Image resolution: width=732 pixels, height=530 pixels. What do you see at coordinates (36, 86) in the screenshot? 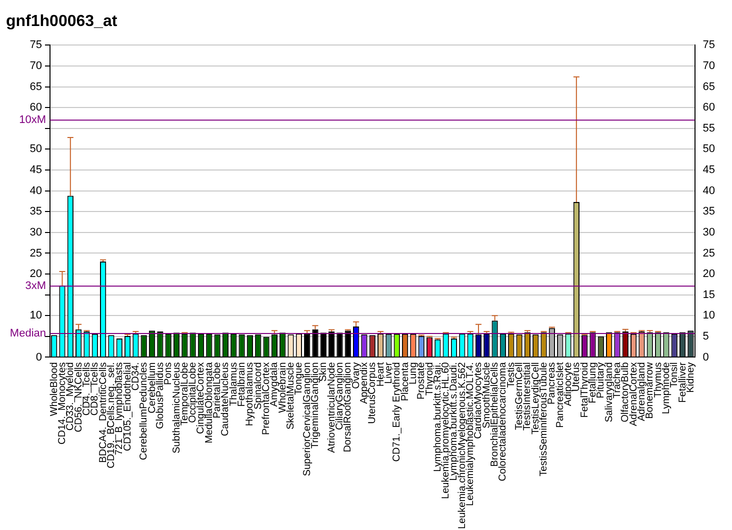
I see `y-tick-label: 65` at bounding box center [36, 86].